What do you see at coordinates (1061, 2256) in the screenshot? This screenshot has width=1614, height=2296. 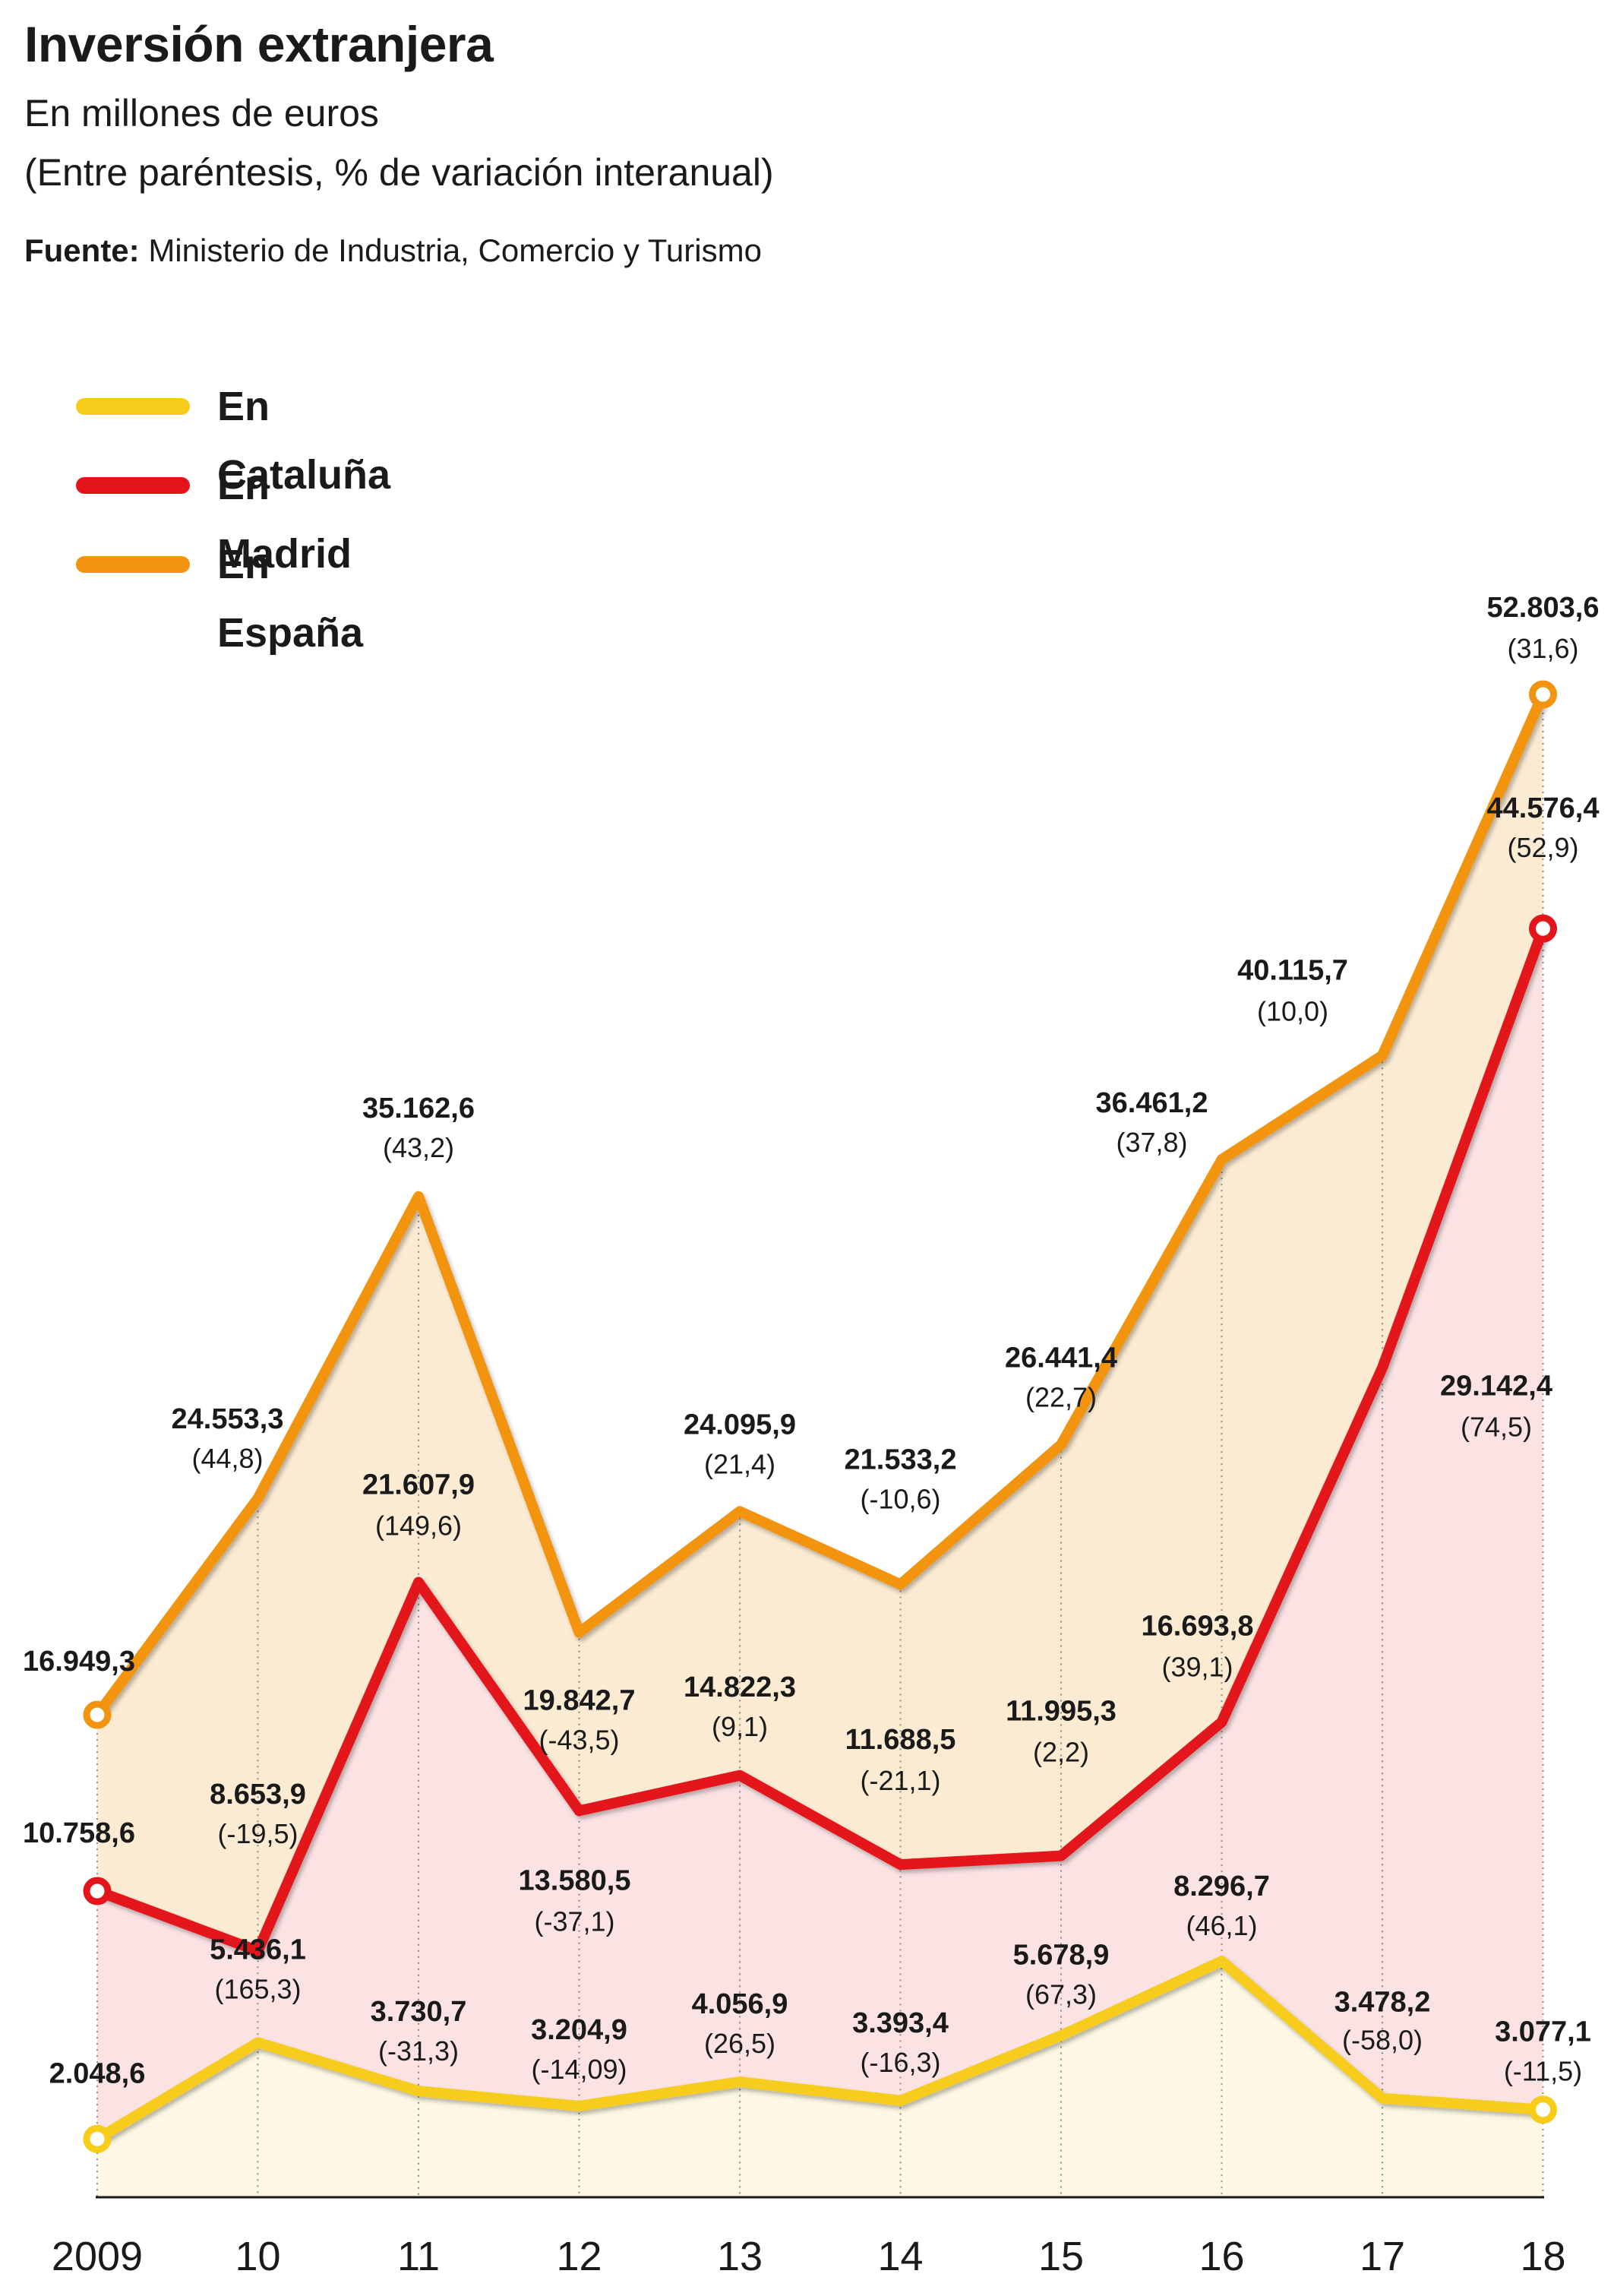 I see `x-tick-label-6: 15` at bounding box center [1061, 2256].